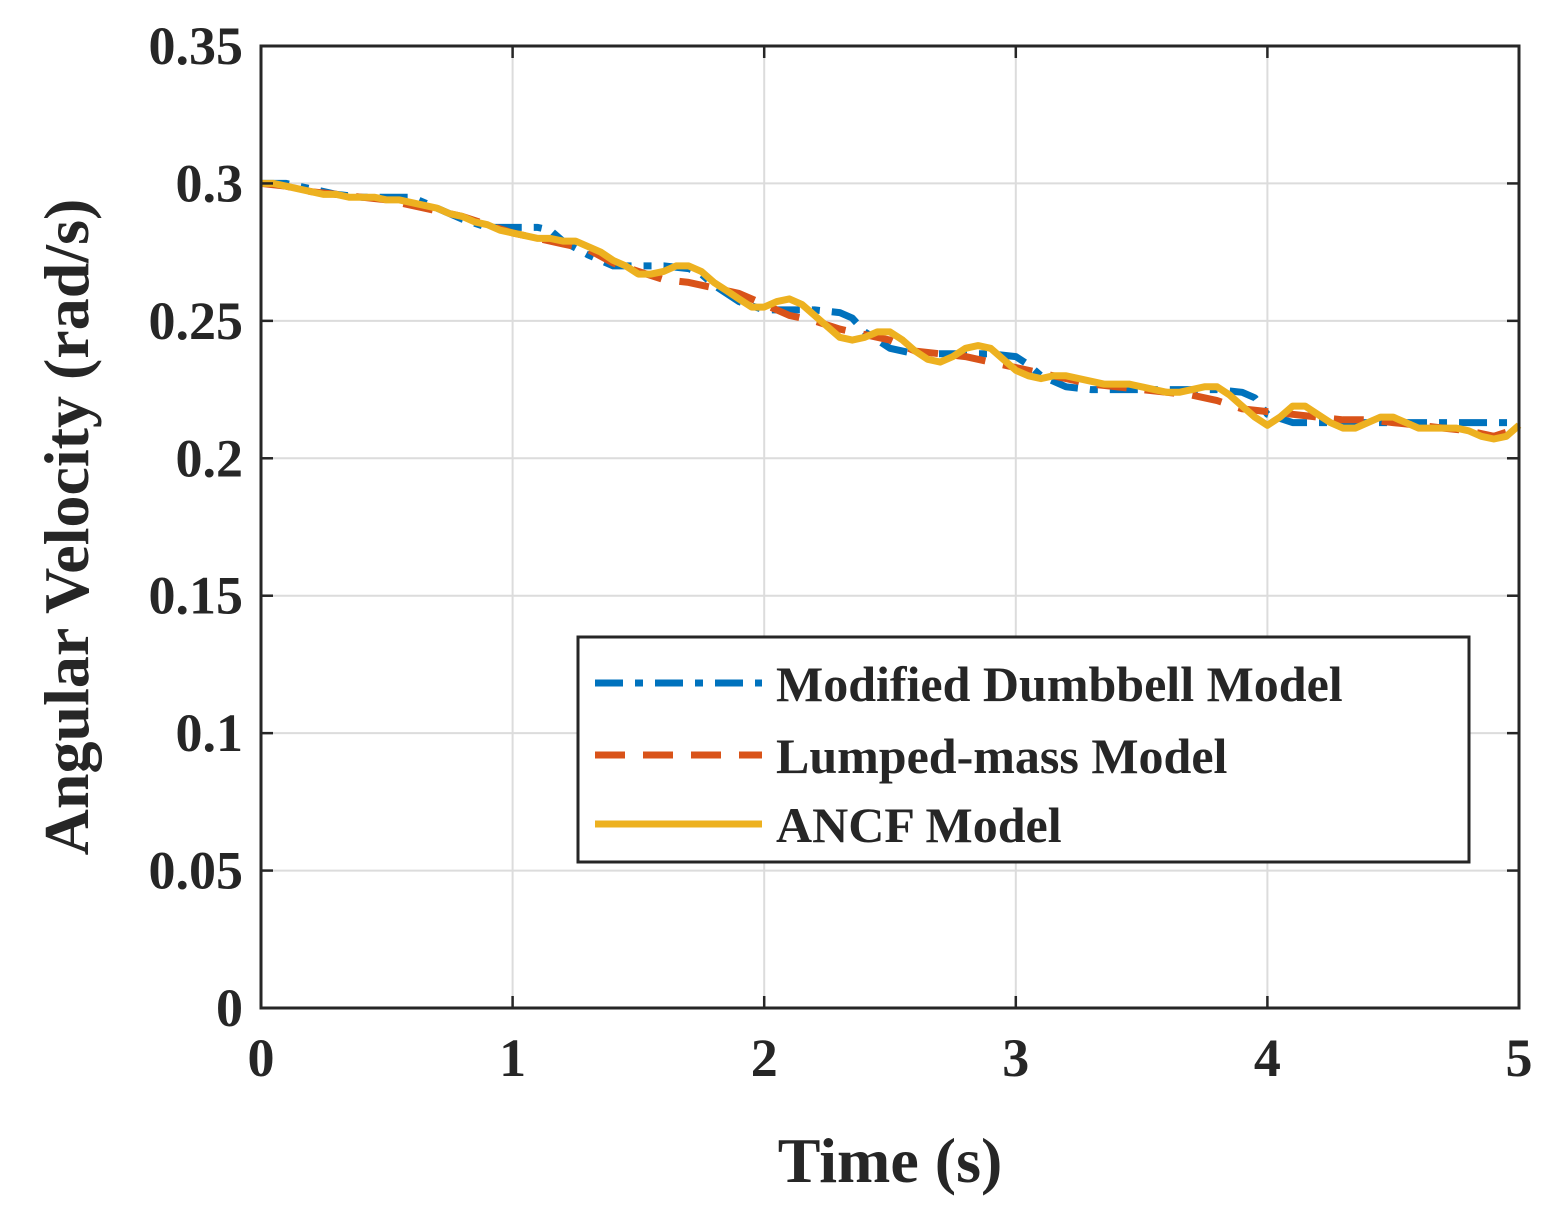  Describe the element at coordinates (210, 733) in the screenshot. I see `y-tick-label: 0.1` at that location.